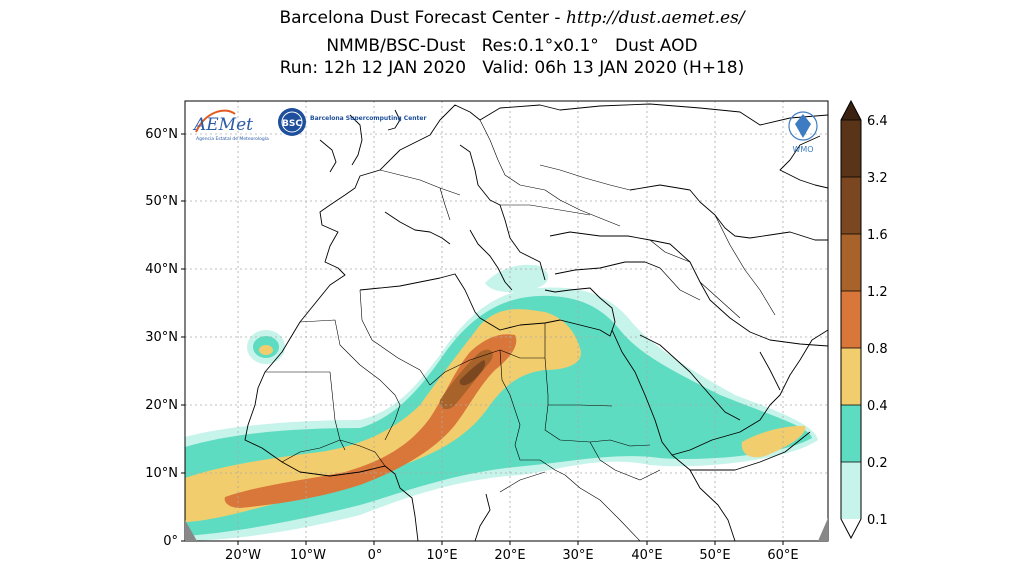 The image size is (1024, 576). I want to click on lon-label-30e: 30°E, so click(577, 555).